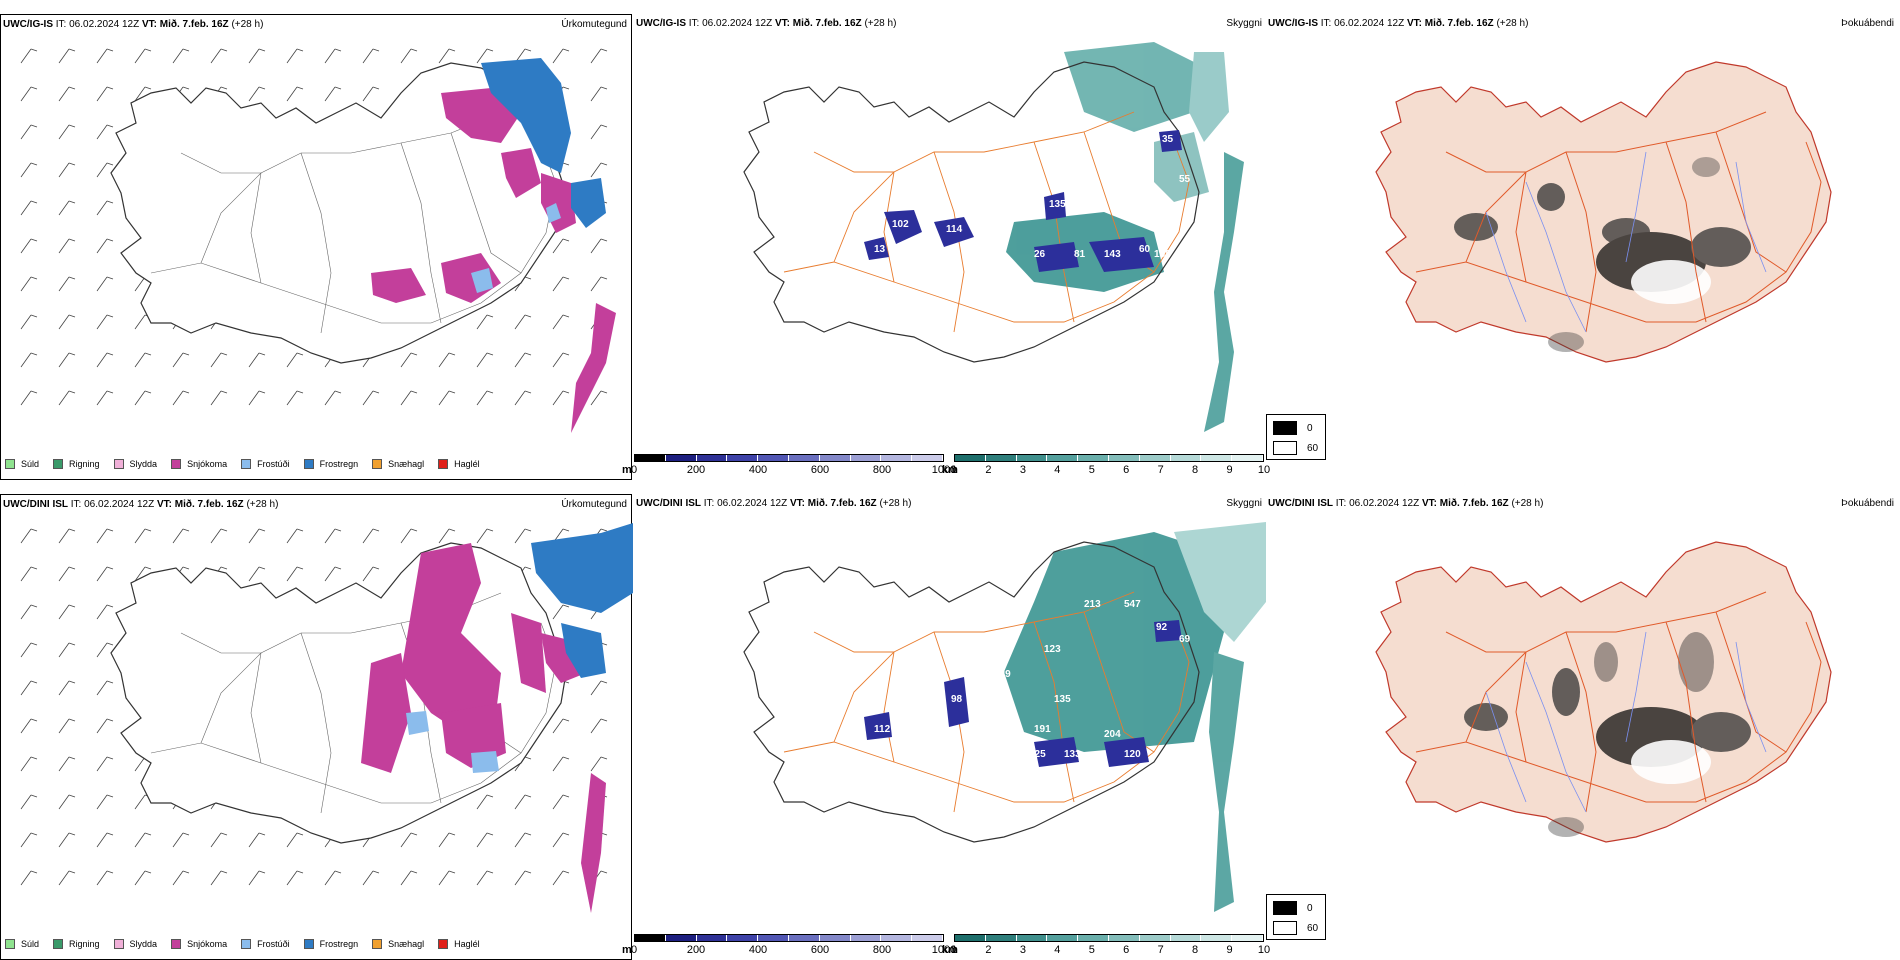 The image size is (1900, 960). What do you see at coordinates (1145, 249) in the screenshot?
I see `ceiling-value-label: 60` at bounding box center [1145, 249].